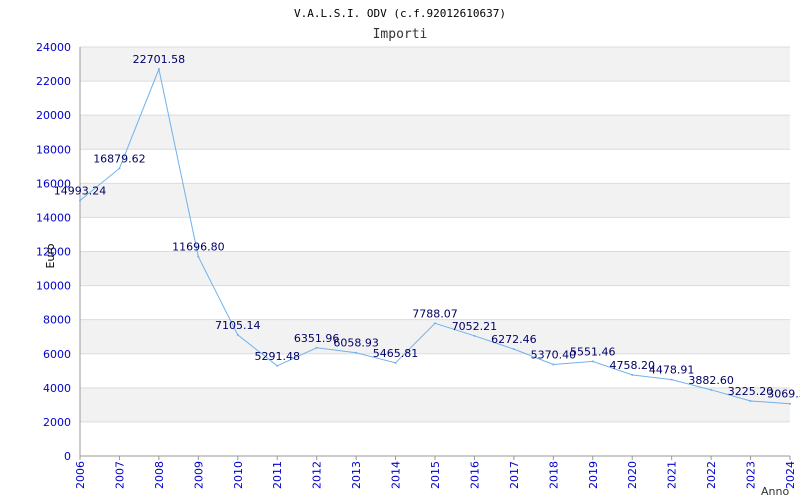 The height and width of the screenshot is (500, 800). I want to click on data-label: 5551.46, so click(593, 351).